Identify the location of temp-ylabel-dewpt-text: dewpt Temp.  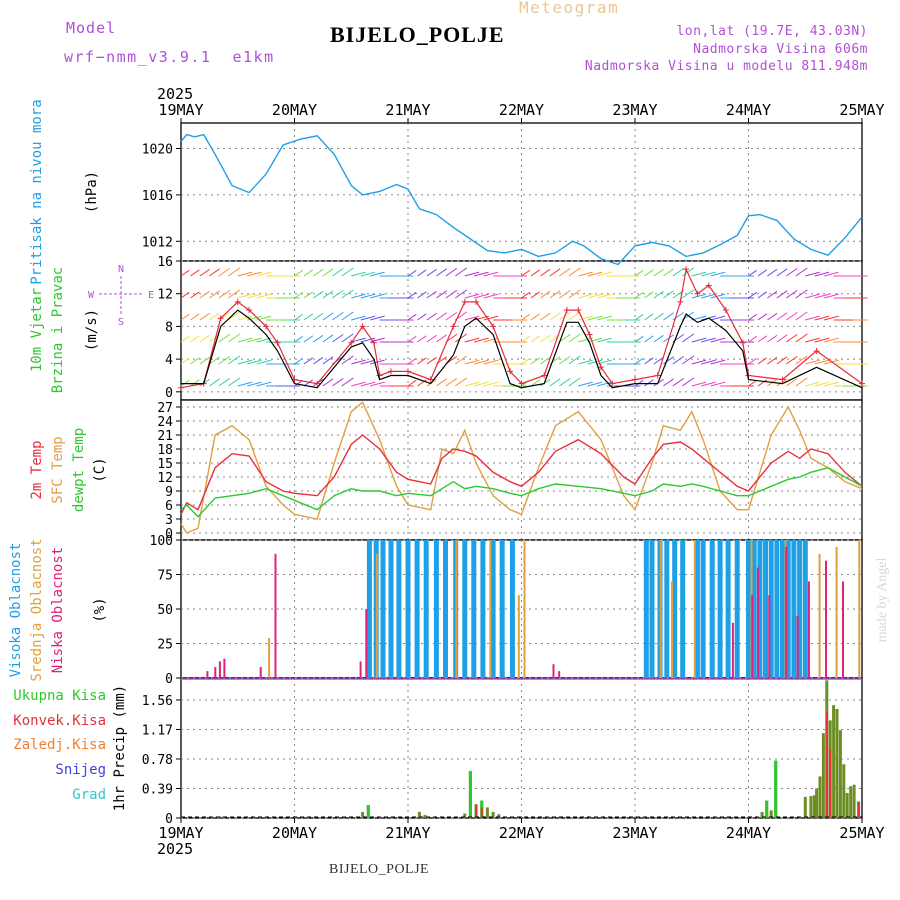
(79, 470).